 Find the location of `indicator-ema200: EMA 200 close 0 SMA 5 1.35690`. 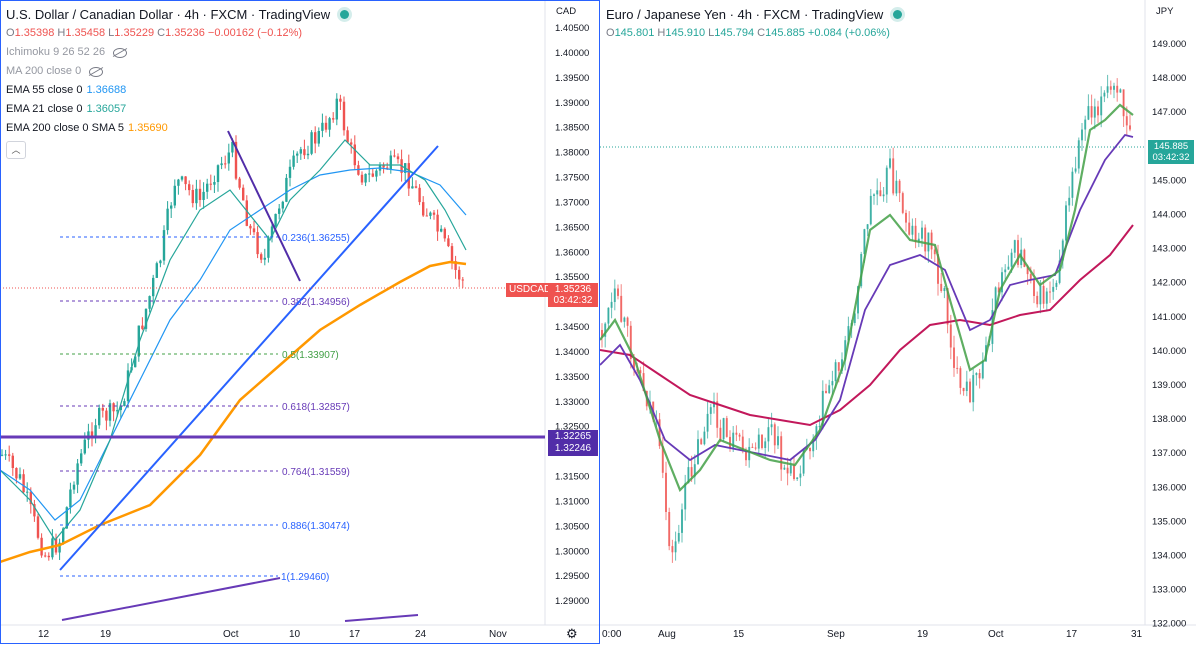

indicator-ema200: EMA 200 close 0 SMA 5 1.35690 is located at coordinates (177, 128).